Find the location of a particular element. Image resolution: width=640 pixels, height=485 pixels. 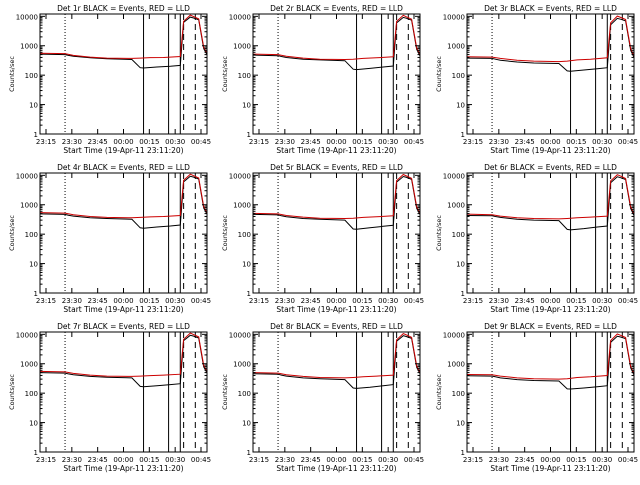

panel-title: Det 8r BLACK = Events, RED = LLD is located at coordinates (336, 326).